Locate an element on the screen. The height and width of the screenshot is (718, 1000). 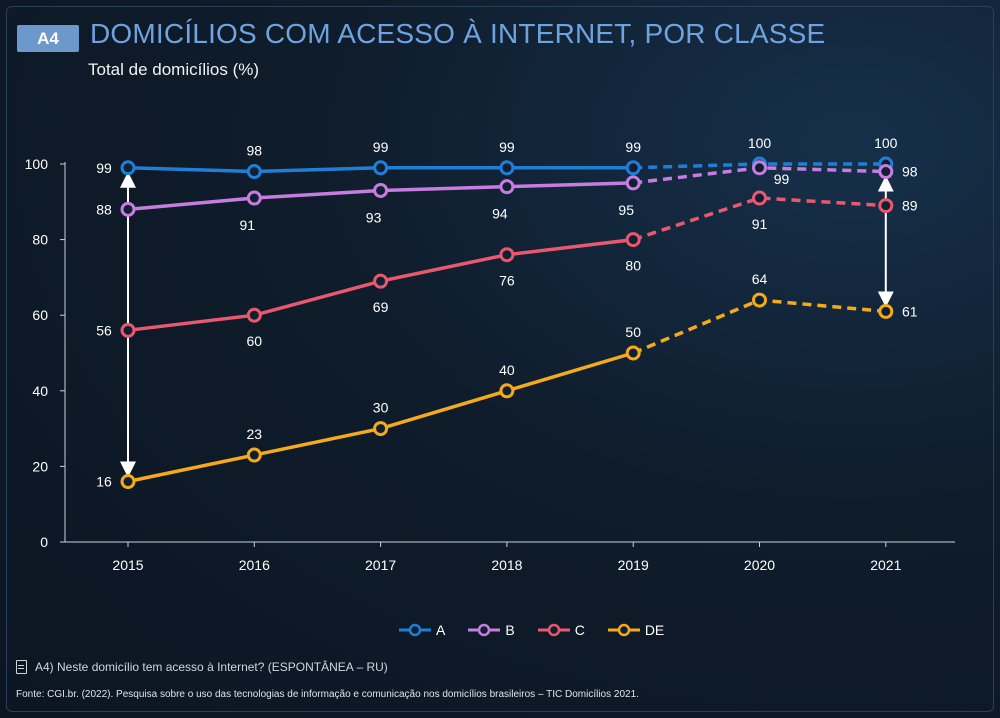
x-tick-label: 2021 is located at coordinates (885, 565).